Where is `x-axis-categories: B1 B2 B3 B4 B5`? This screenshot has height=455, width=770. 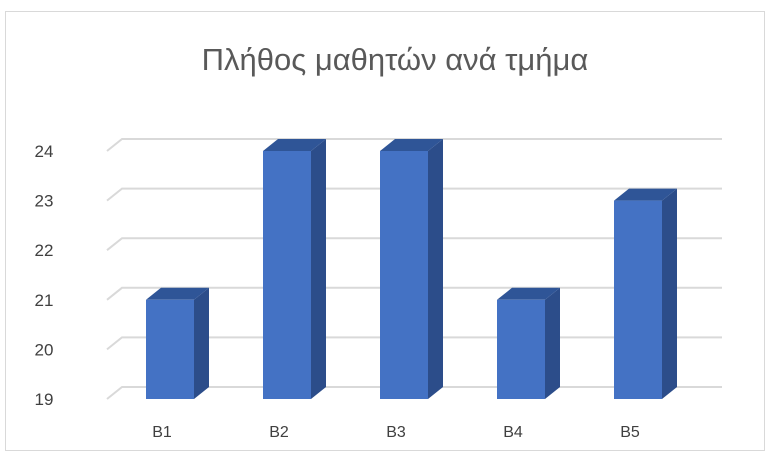
x-axis-categories: B1 B2 B3 B4 B5 is located at coordinates (396, 432).